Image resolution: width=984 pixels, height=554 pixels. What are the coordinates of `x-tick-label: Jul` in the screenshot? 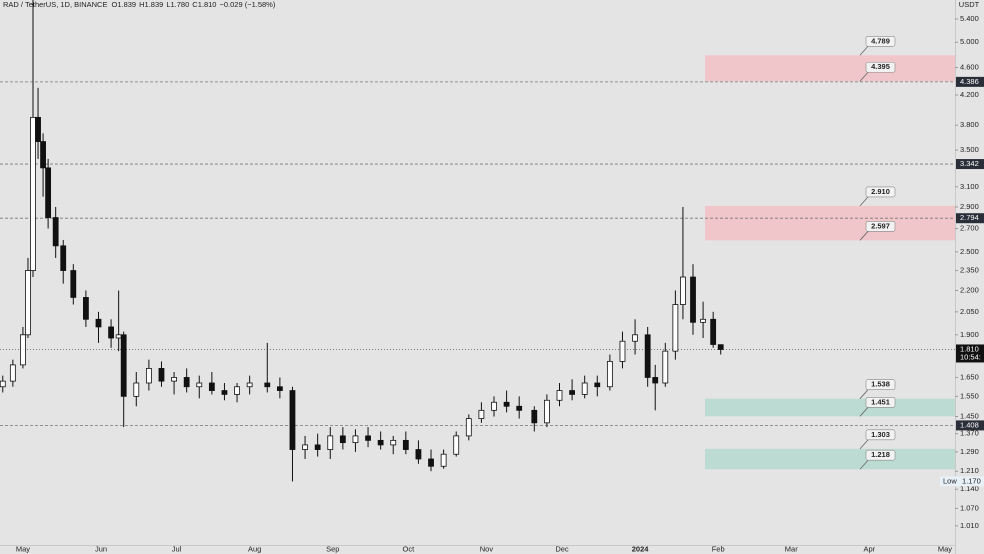 It's located at (177, 548).